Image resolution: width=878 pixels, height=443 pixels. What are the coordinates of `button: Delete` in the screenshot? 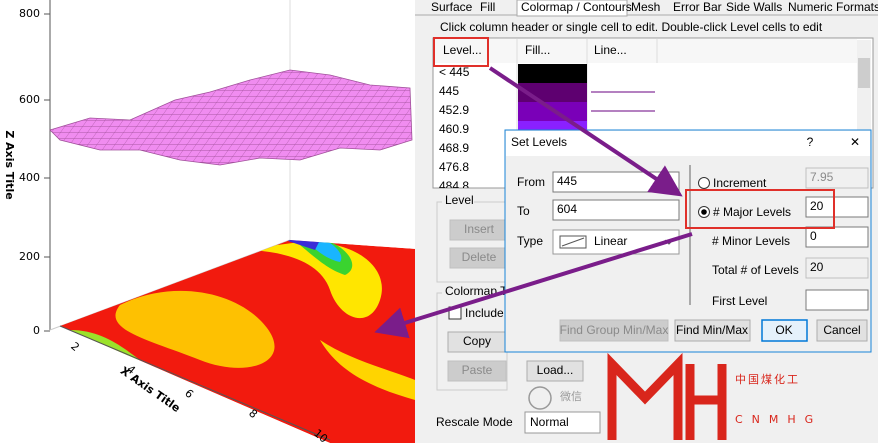 It's located at (479, 257).